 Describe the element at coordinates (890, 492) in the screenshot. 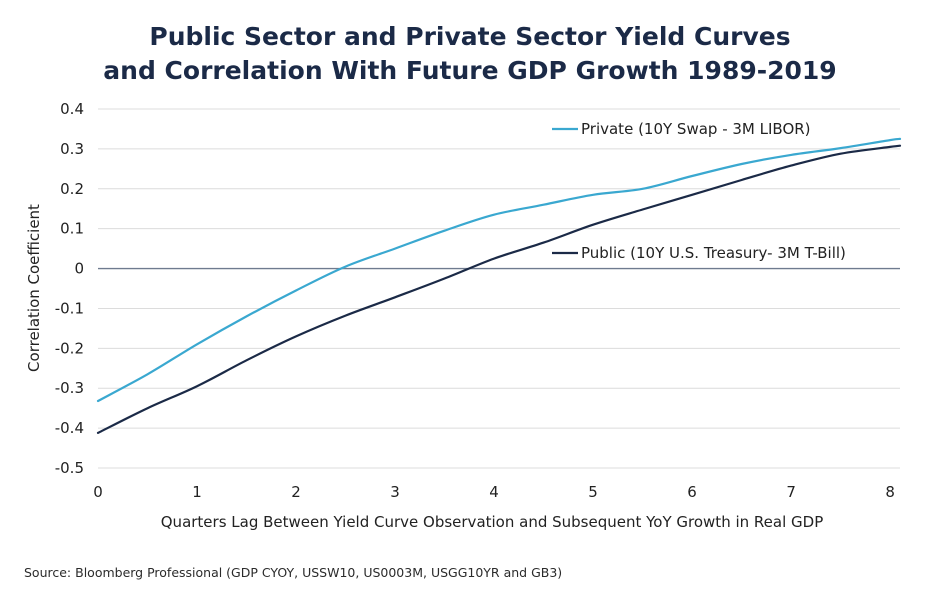

I see `x-tick-label: 8` at that location.